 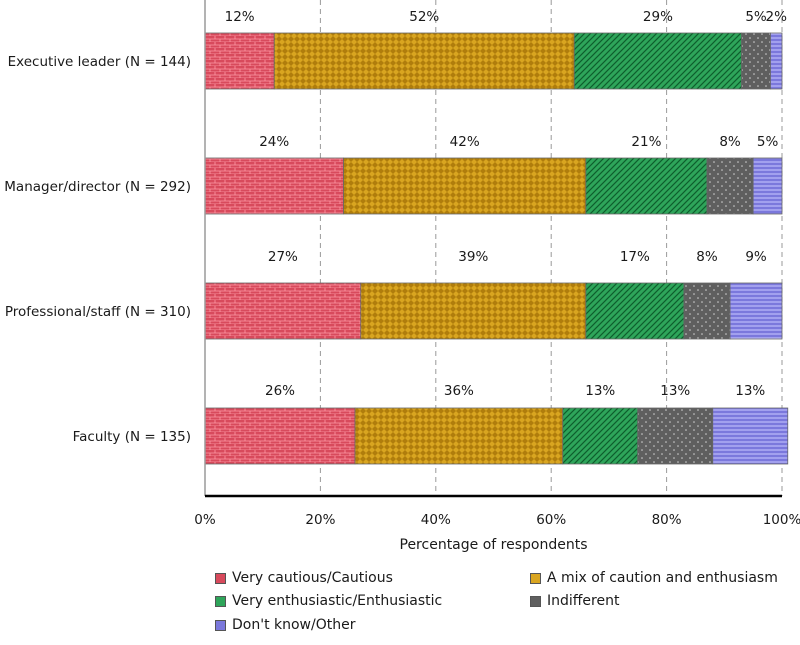 I want to click on legend-item: A mix of caution and enthusiasm, so click(x=654, y=578).